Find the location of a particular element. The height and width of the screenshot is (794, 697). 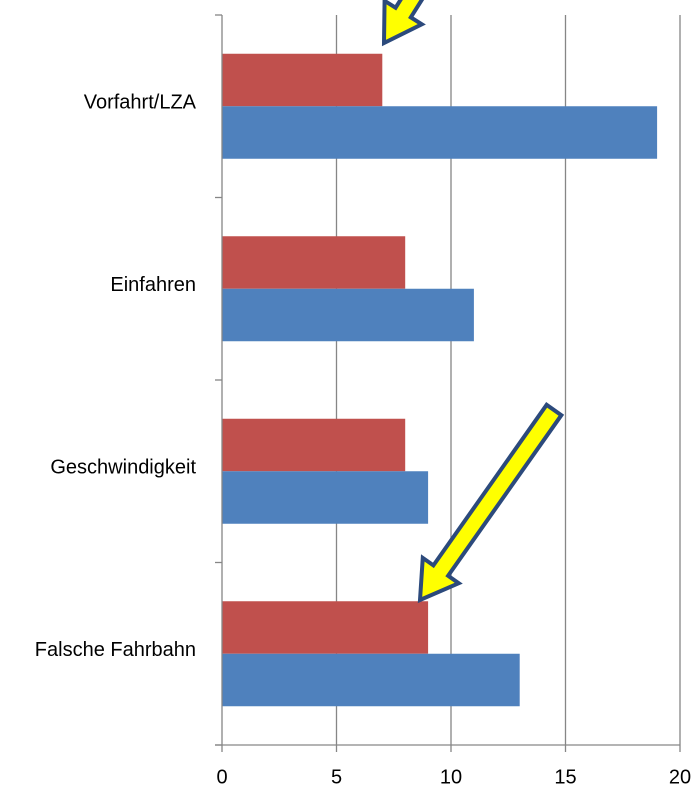

x-tick-label: 15 is located at coordinates (565, 777).